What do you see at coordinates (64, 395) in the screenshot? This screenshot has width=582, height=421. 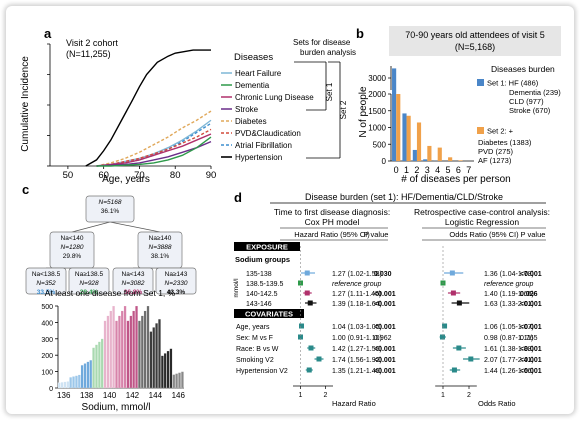 I see `x-tick-label: 136` at bounding box center [64, 395].